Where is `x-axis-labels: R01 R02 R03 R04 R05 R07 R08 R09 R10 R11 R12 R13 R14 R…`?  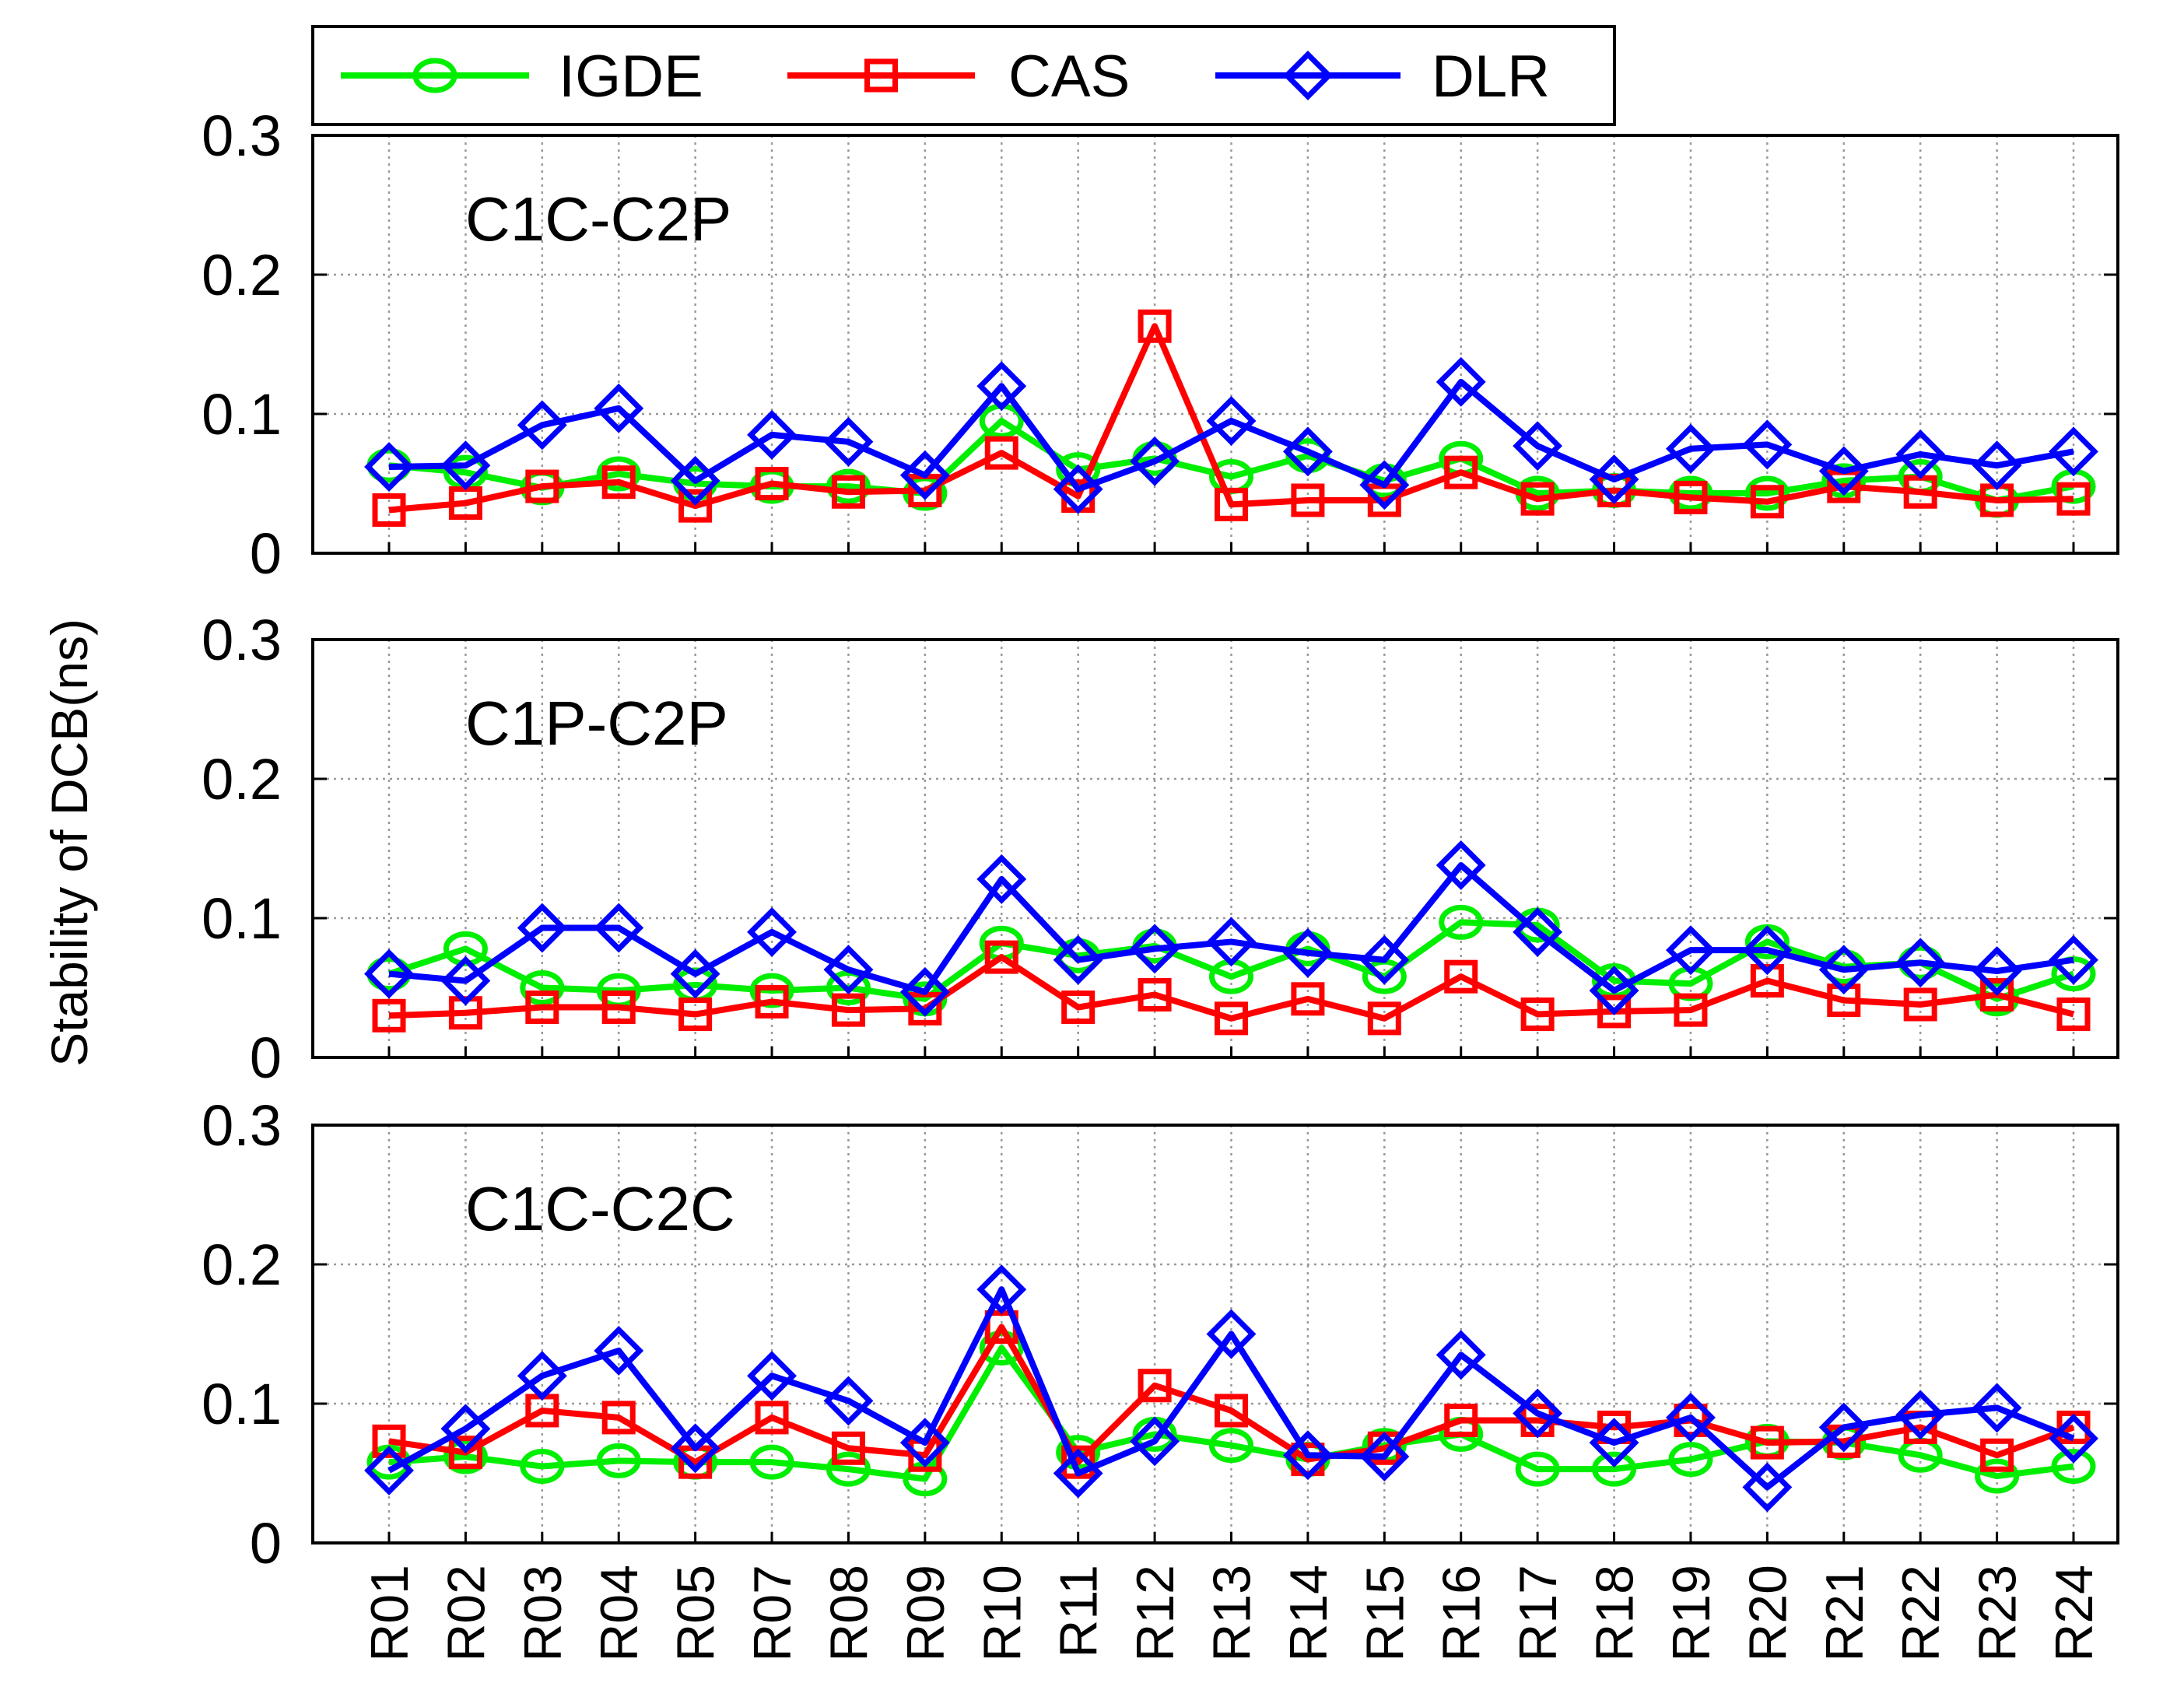 x-axis-labels: R01 R02 R03 R04 R05 R07 R08 R09 R10 R11 R12 R13 R14 R… is located at coordinates (1232, 1613).